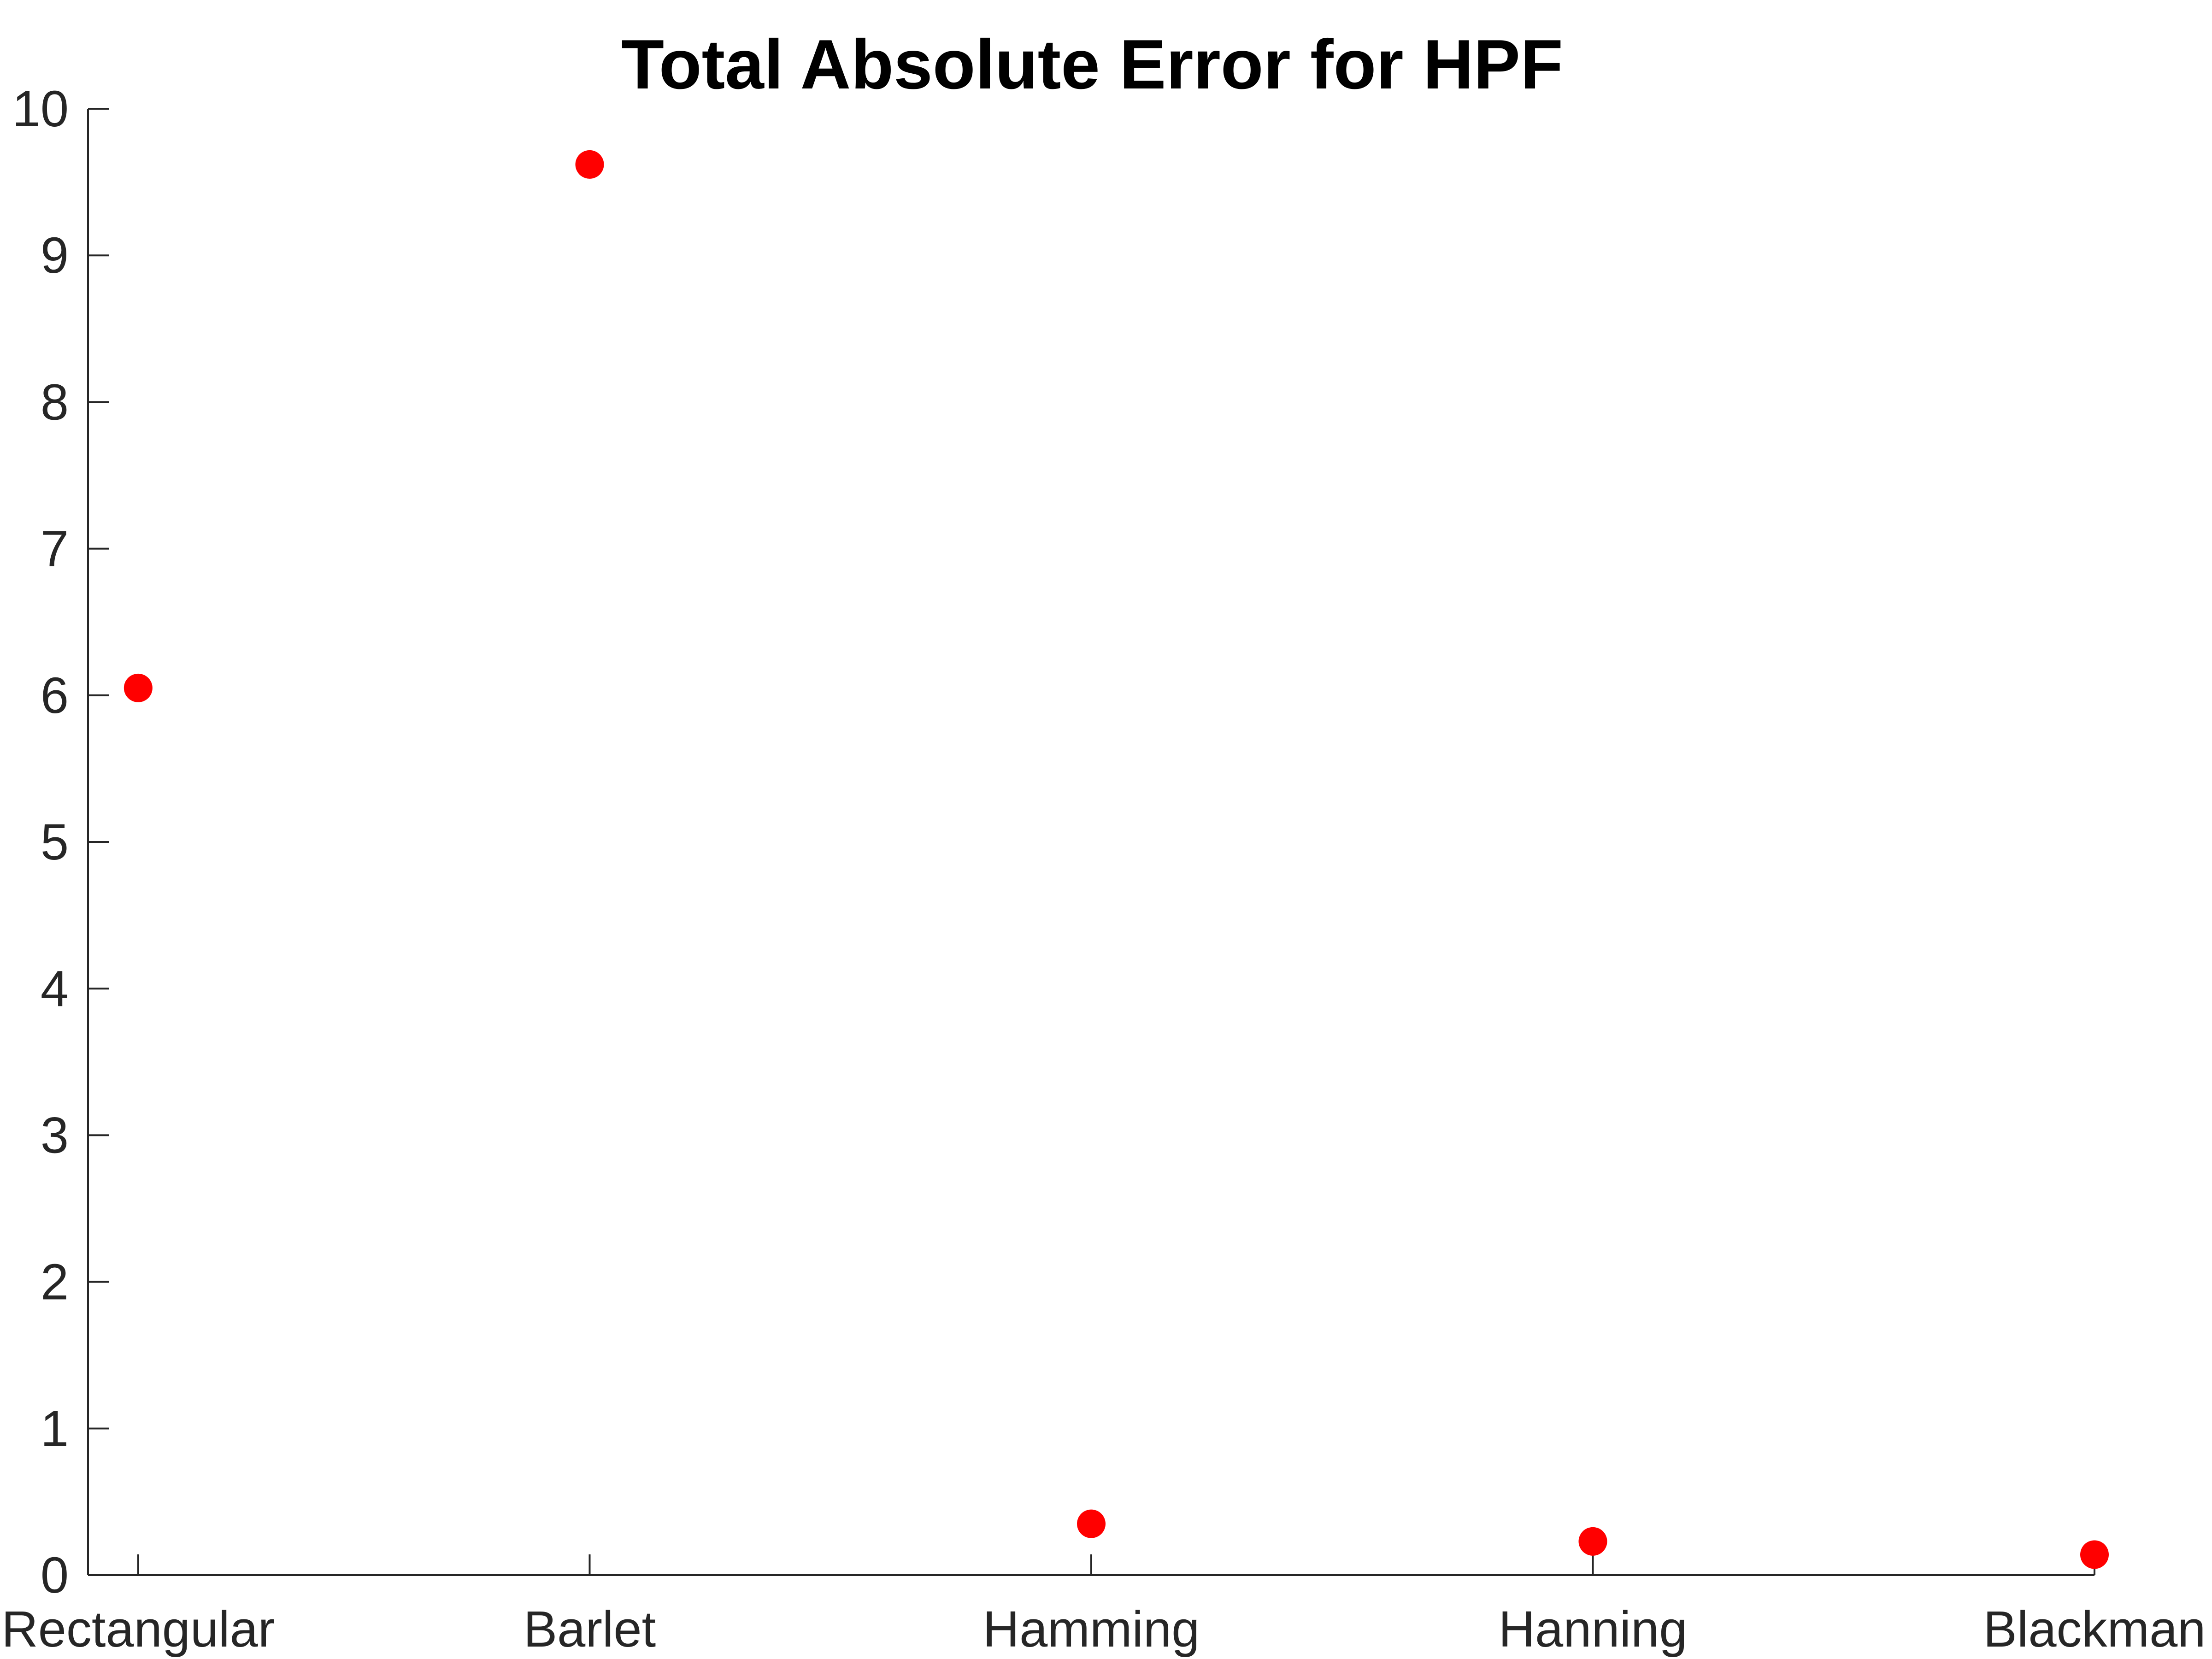  I want to click on x-tick-label: Barlet, so click(590, 1629).